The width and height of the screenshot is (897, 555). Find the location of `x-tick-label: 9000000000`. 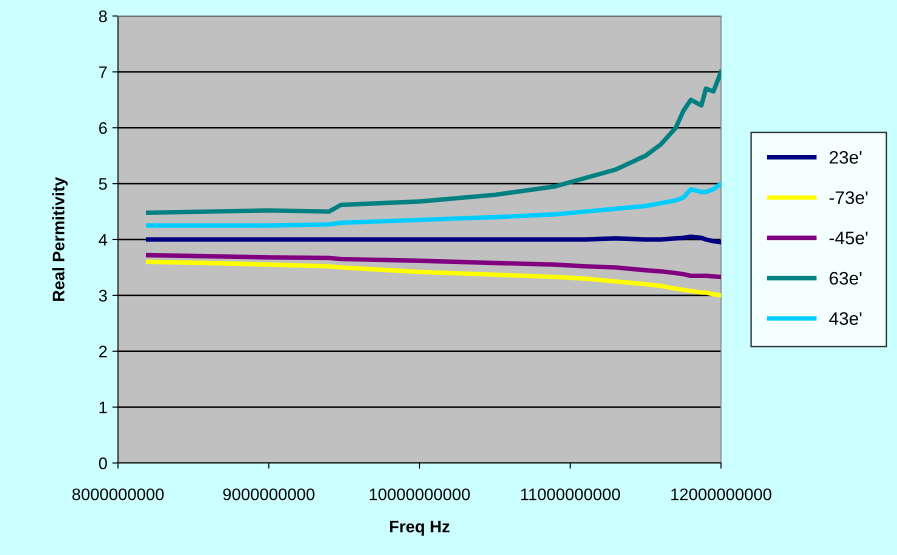

x-tick-label: 9000000000 is located at coordinates (268, 494).